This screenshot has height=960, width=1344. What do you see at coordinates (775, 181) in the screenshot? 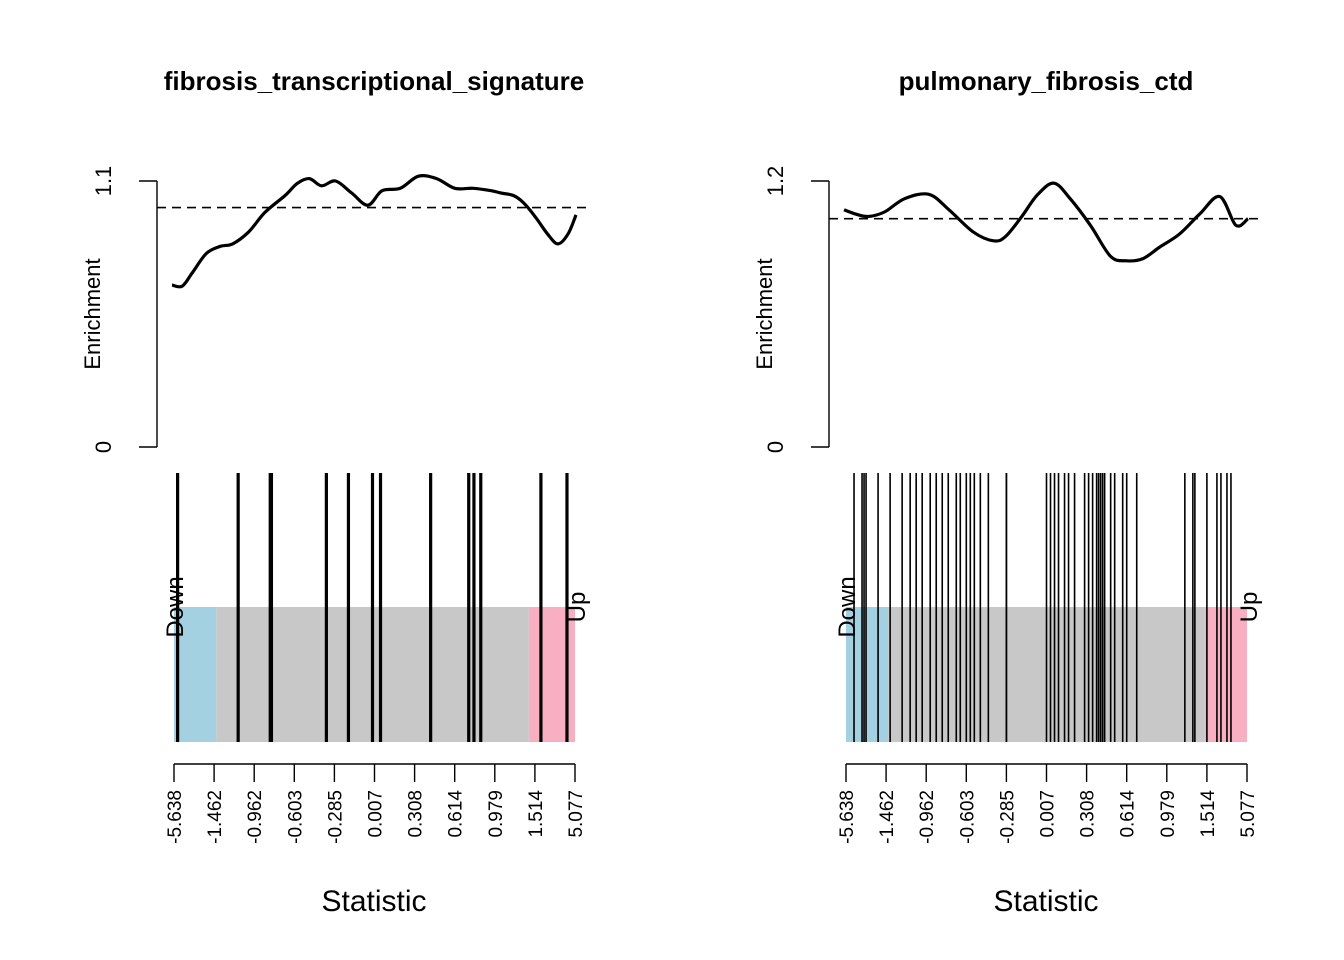
I see `y-tick-label: 1.2` at bounding box center [775, 181].